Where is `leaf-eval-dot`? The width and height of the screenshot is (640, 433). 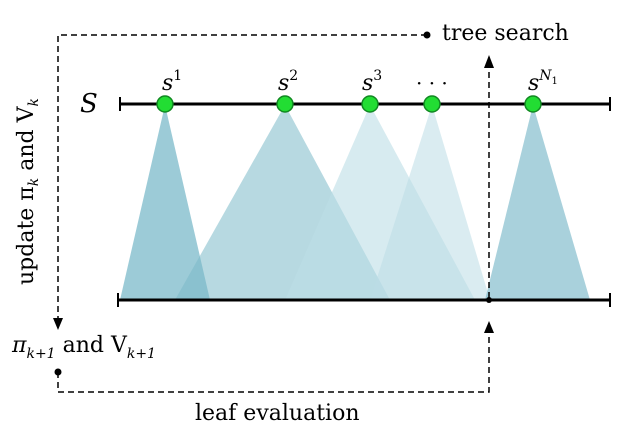 leaf-eval-dot is located at coordinates (58, 372).